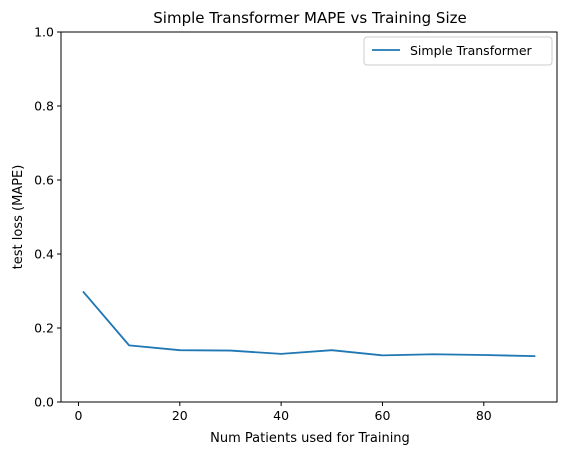 Image resolution: width=567 pixels, height=455 pixels. I want to click on y-tick-label: 1.0, so click(44, 32).